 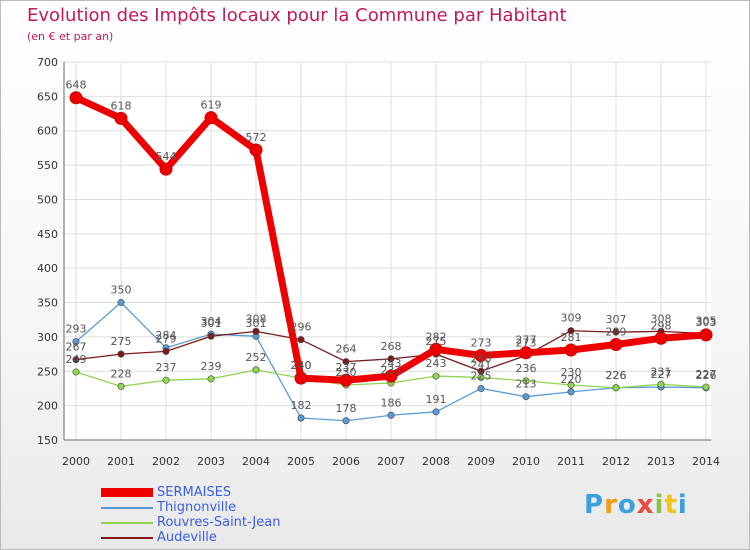 What do you see at coordinates (481, 461) in the screenshot?
I see `x-tick-label: 2009` at bounding box center [481, 461].